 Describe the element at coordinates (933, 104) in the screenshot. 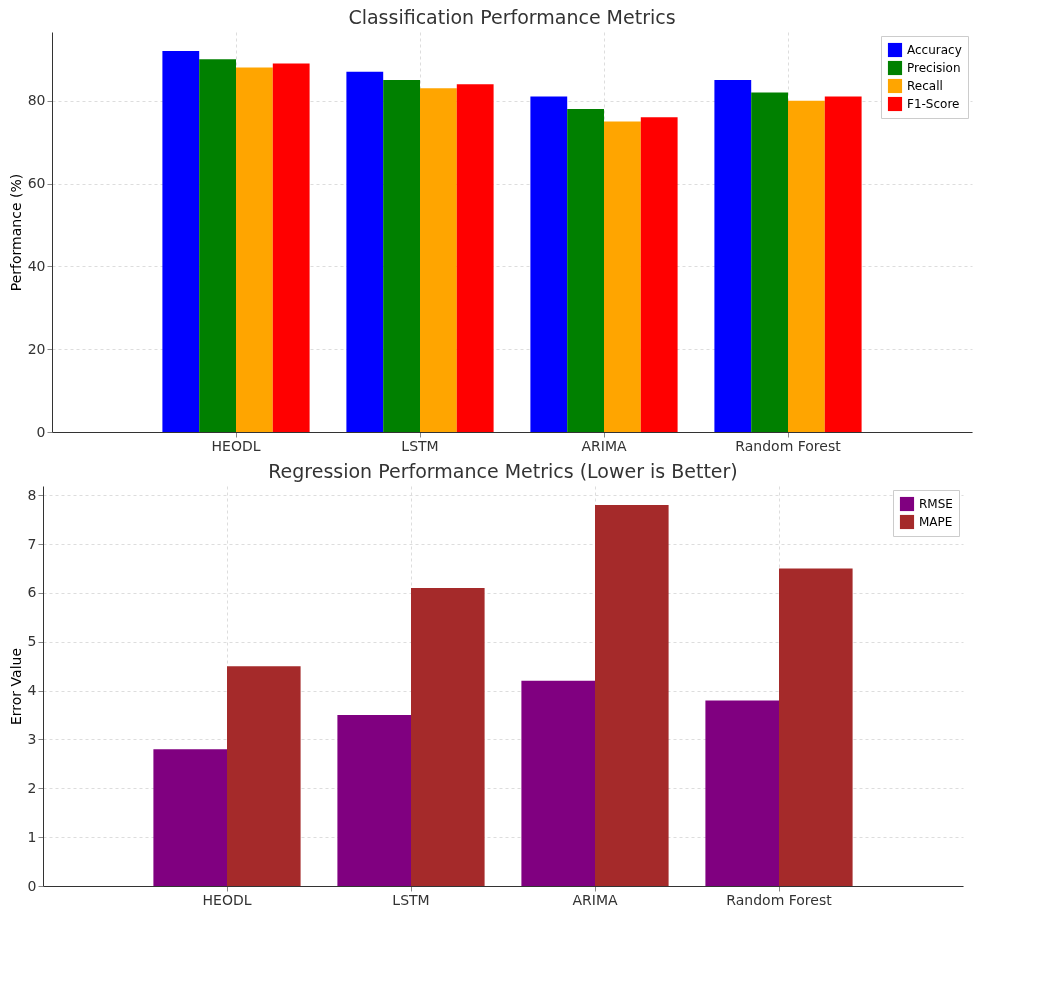

I see `legend-label: F1-Score` at that location.